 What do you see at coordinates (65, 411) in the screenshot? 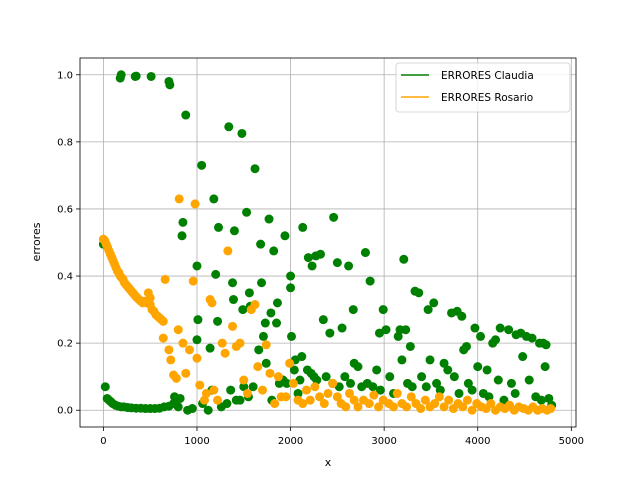
I see `y-tick-label: 0.0` at bounding box center [65, 411].